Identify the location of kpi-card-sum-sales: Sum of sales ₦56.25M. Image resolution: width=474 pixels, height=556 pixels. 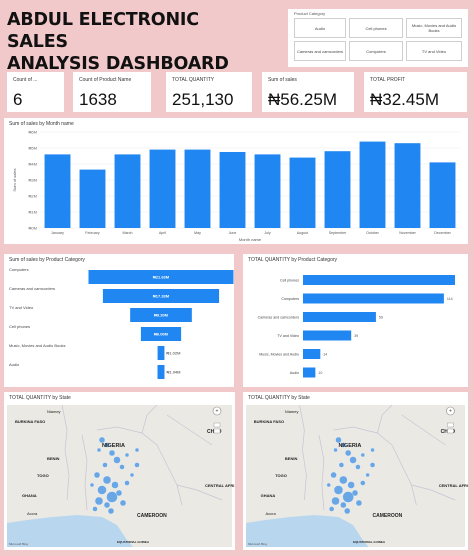
(308, 92).